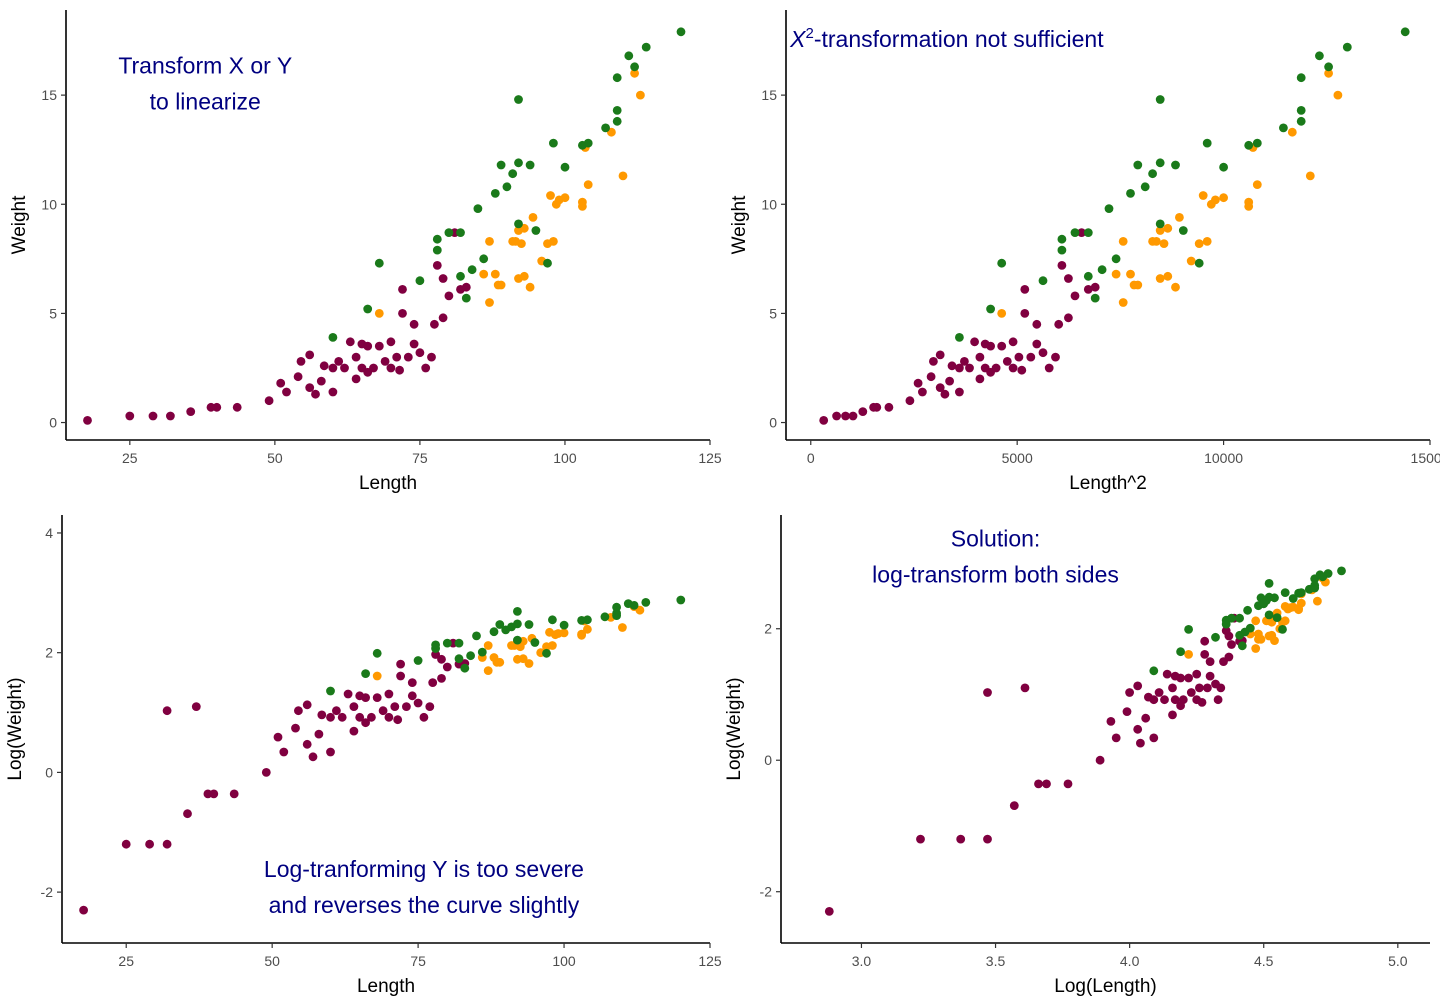 This screenshot has height=1008, width=1440. What do you see at coordinates (47, 892) in the screenshot?
I see `y-tick-label: -2` at bounding box center [47, 892].